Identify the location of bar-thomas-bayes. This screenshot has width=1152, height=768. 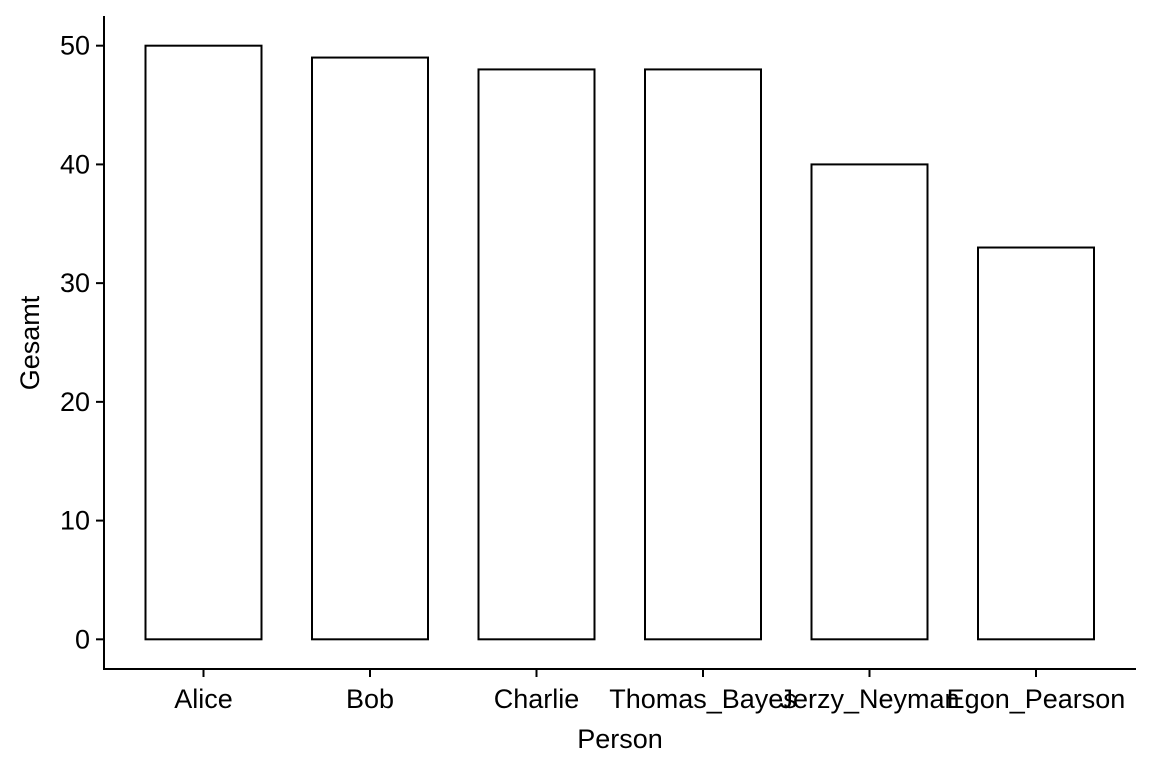
(703, 354).